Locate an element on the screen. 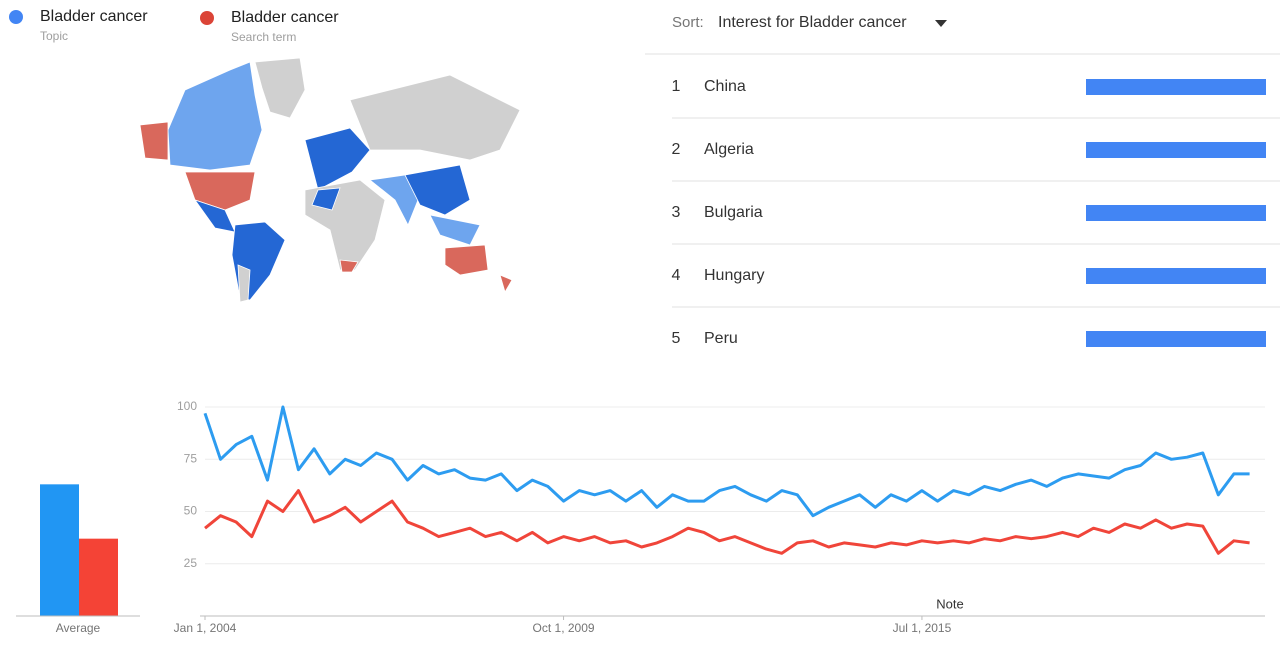  region-name: Algeria is located at coordinates (729, 149).